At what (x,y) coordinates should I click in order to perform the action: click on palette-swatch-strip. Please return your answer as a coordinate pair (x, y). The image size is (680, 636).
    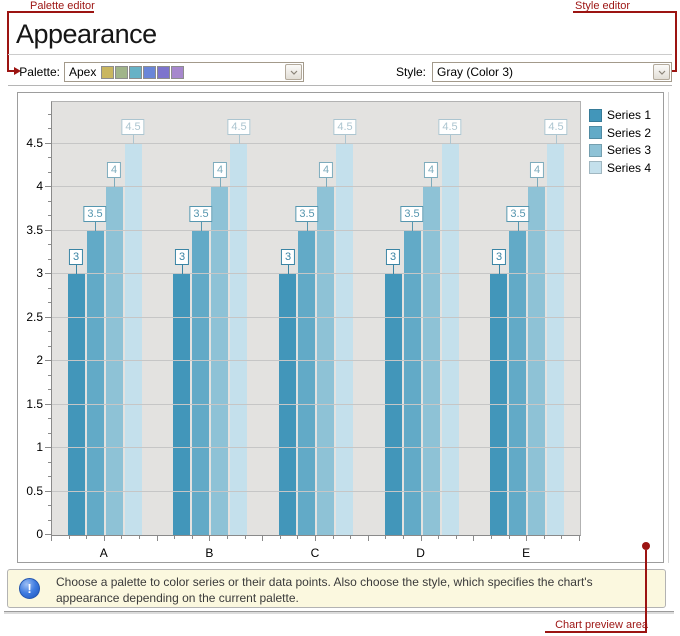
    Looking at the image, I should click on (143, 72).